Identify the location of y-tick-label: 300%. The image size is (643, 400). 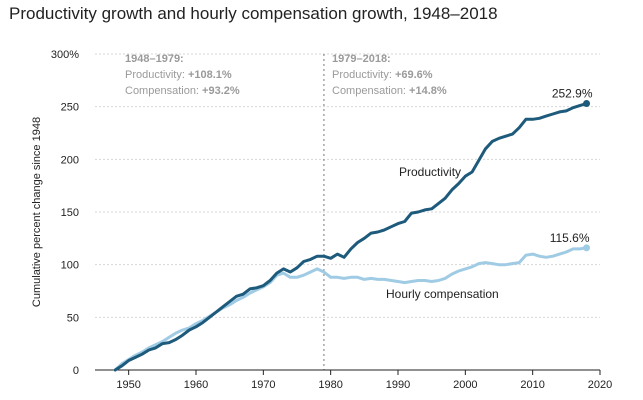
(65, 55).